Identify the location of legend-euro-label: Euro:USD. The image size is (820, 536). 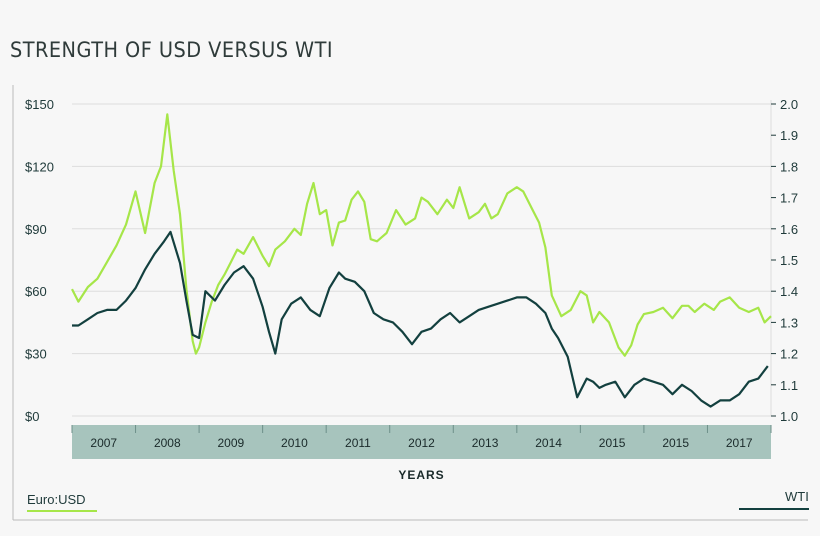
(56, 499).